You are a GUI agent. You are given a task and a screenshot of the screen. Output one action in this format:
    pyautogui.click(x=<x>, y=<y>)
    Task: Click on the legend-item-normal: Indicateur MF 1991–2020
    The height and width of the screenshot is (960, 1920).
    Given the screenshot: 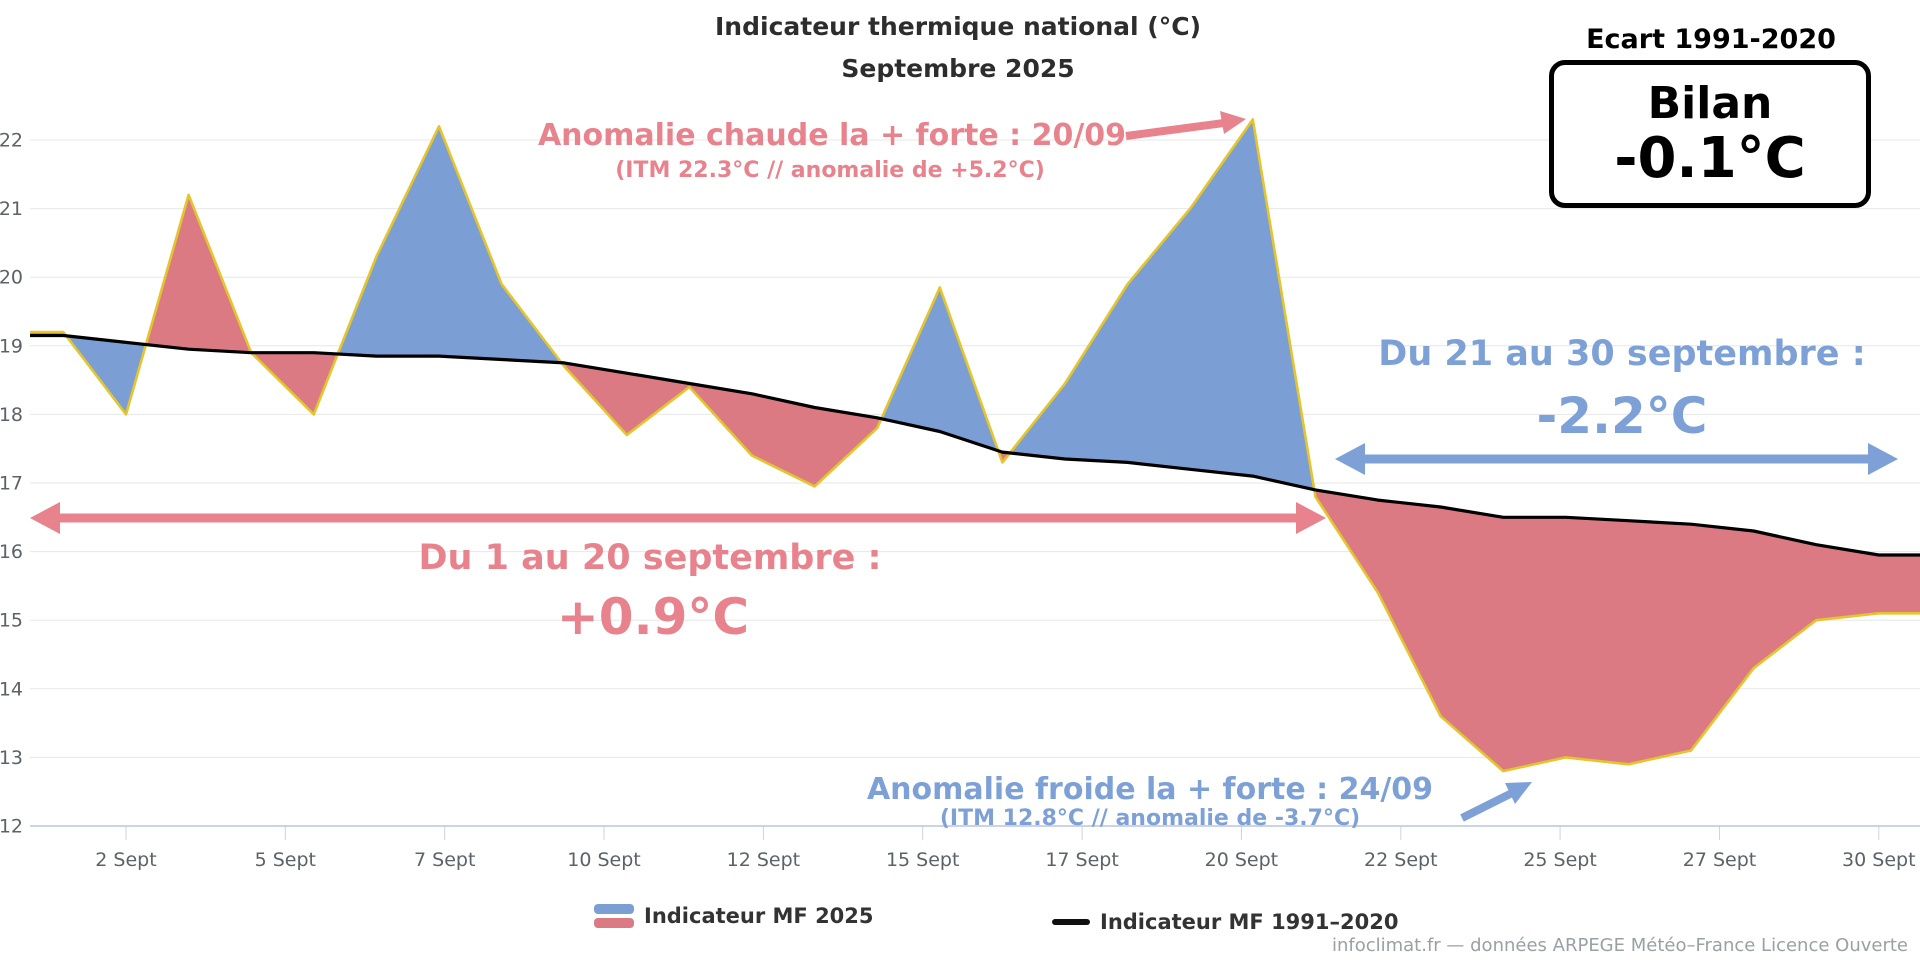 What is the action you would take?
    pyautogui.click(x=1225, y=922)
    